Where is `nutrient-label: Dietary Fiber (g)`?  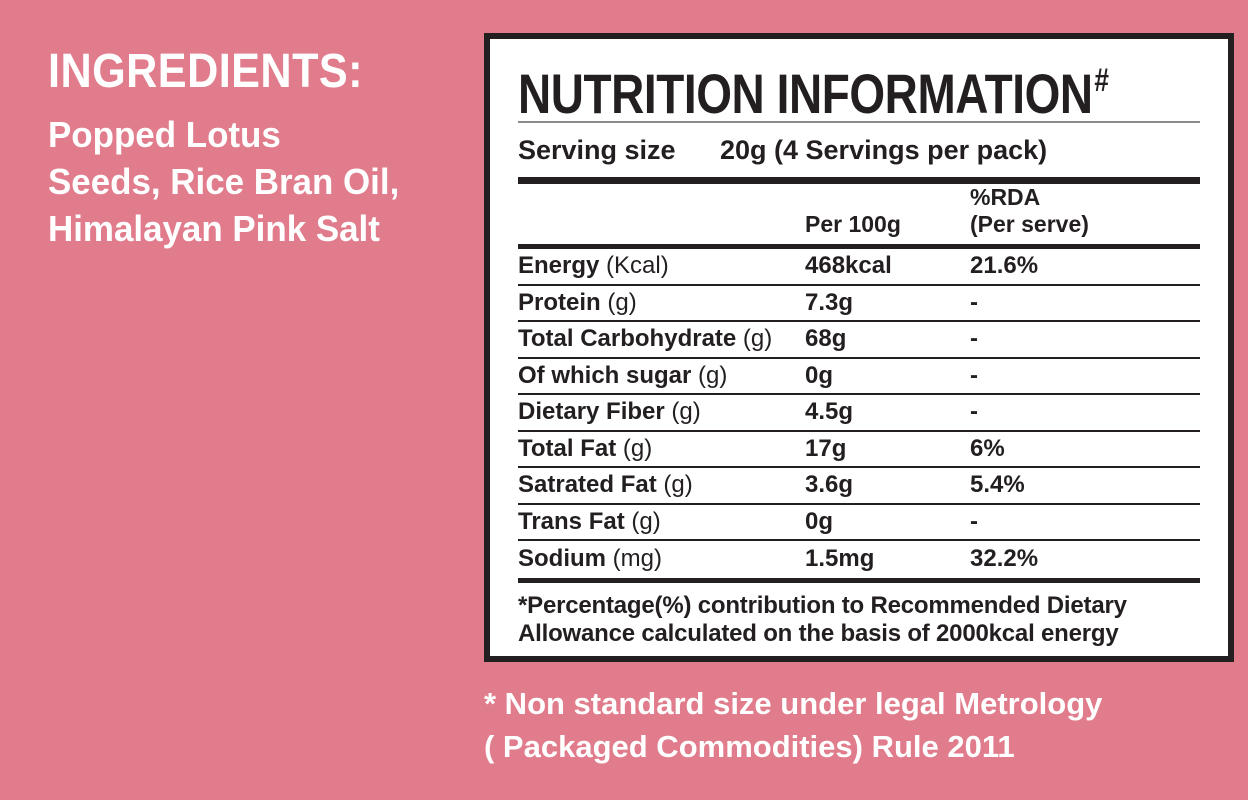 nutrient-label: Dietary Fiber (g) is located at coordinates (661, 412).